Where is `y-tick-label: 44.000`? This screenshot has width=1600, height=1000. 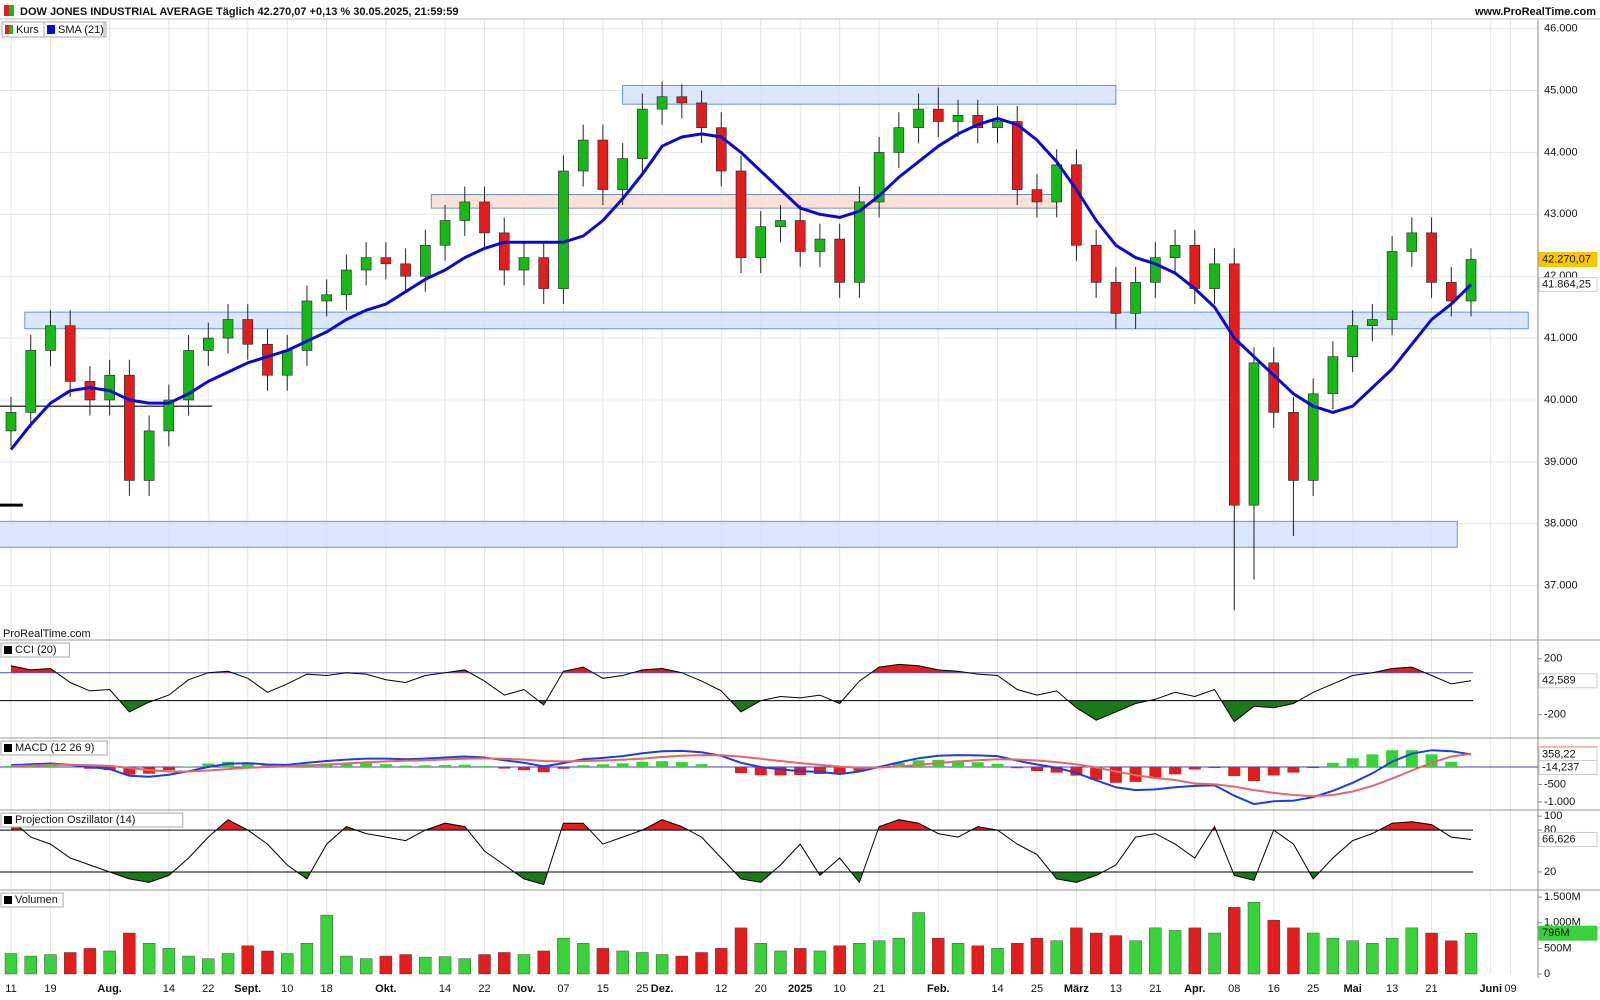
y-tick-label: 44.000 is located at coordinates (1561, 152).